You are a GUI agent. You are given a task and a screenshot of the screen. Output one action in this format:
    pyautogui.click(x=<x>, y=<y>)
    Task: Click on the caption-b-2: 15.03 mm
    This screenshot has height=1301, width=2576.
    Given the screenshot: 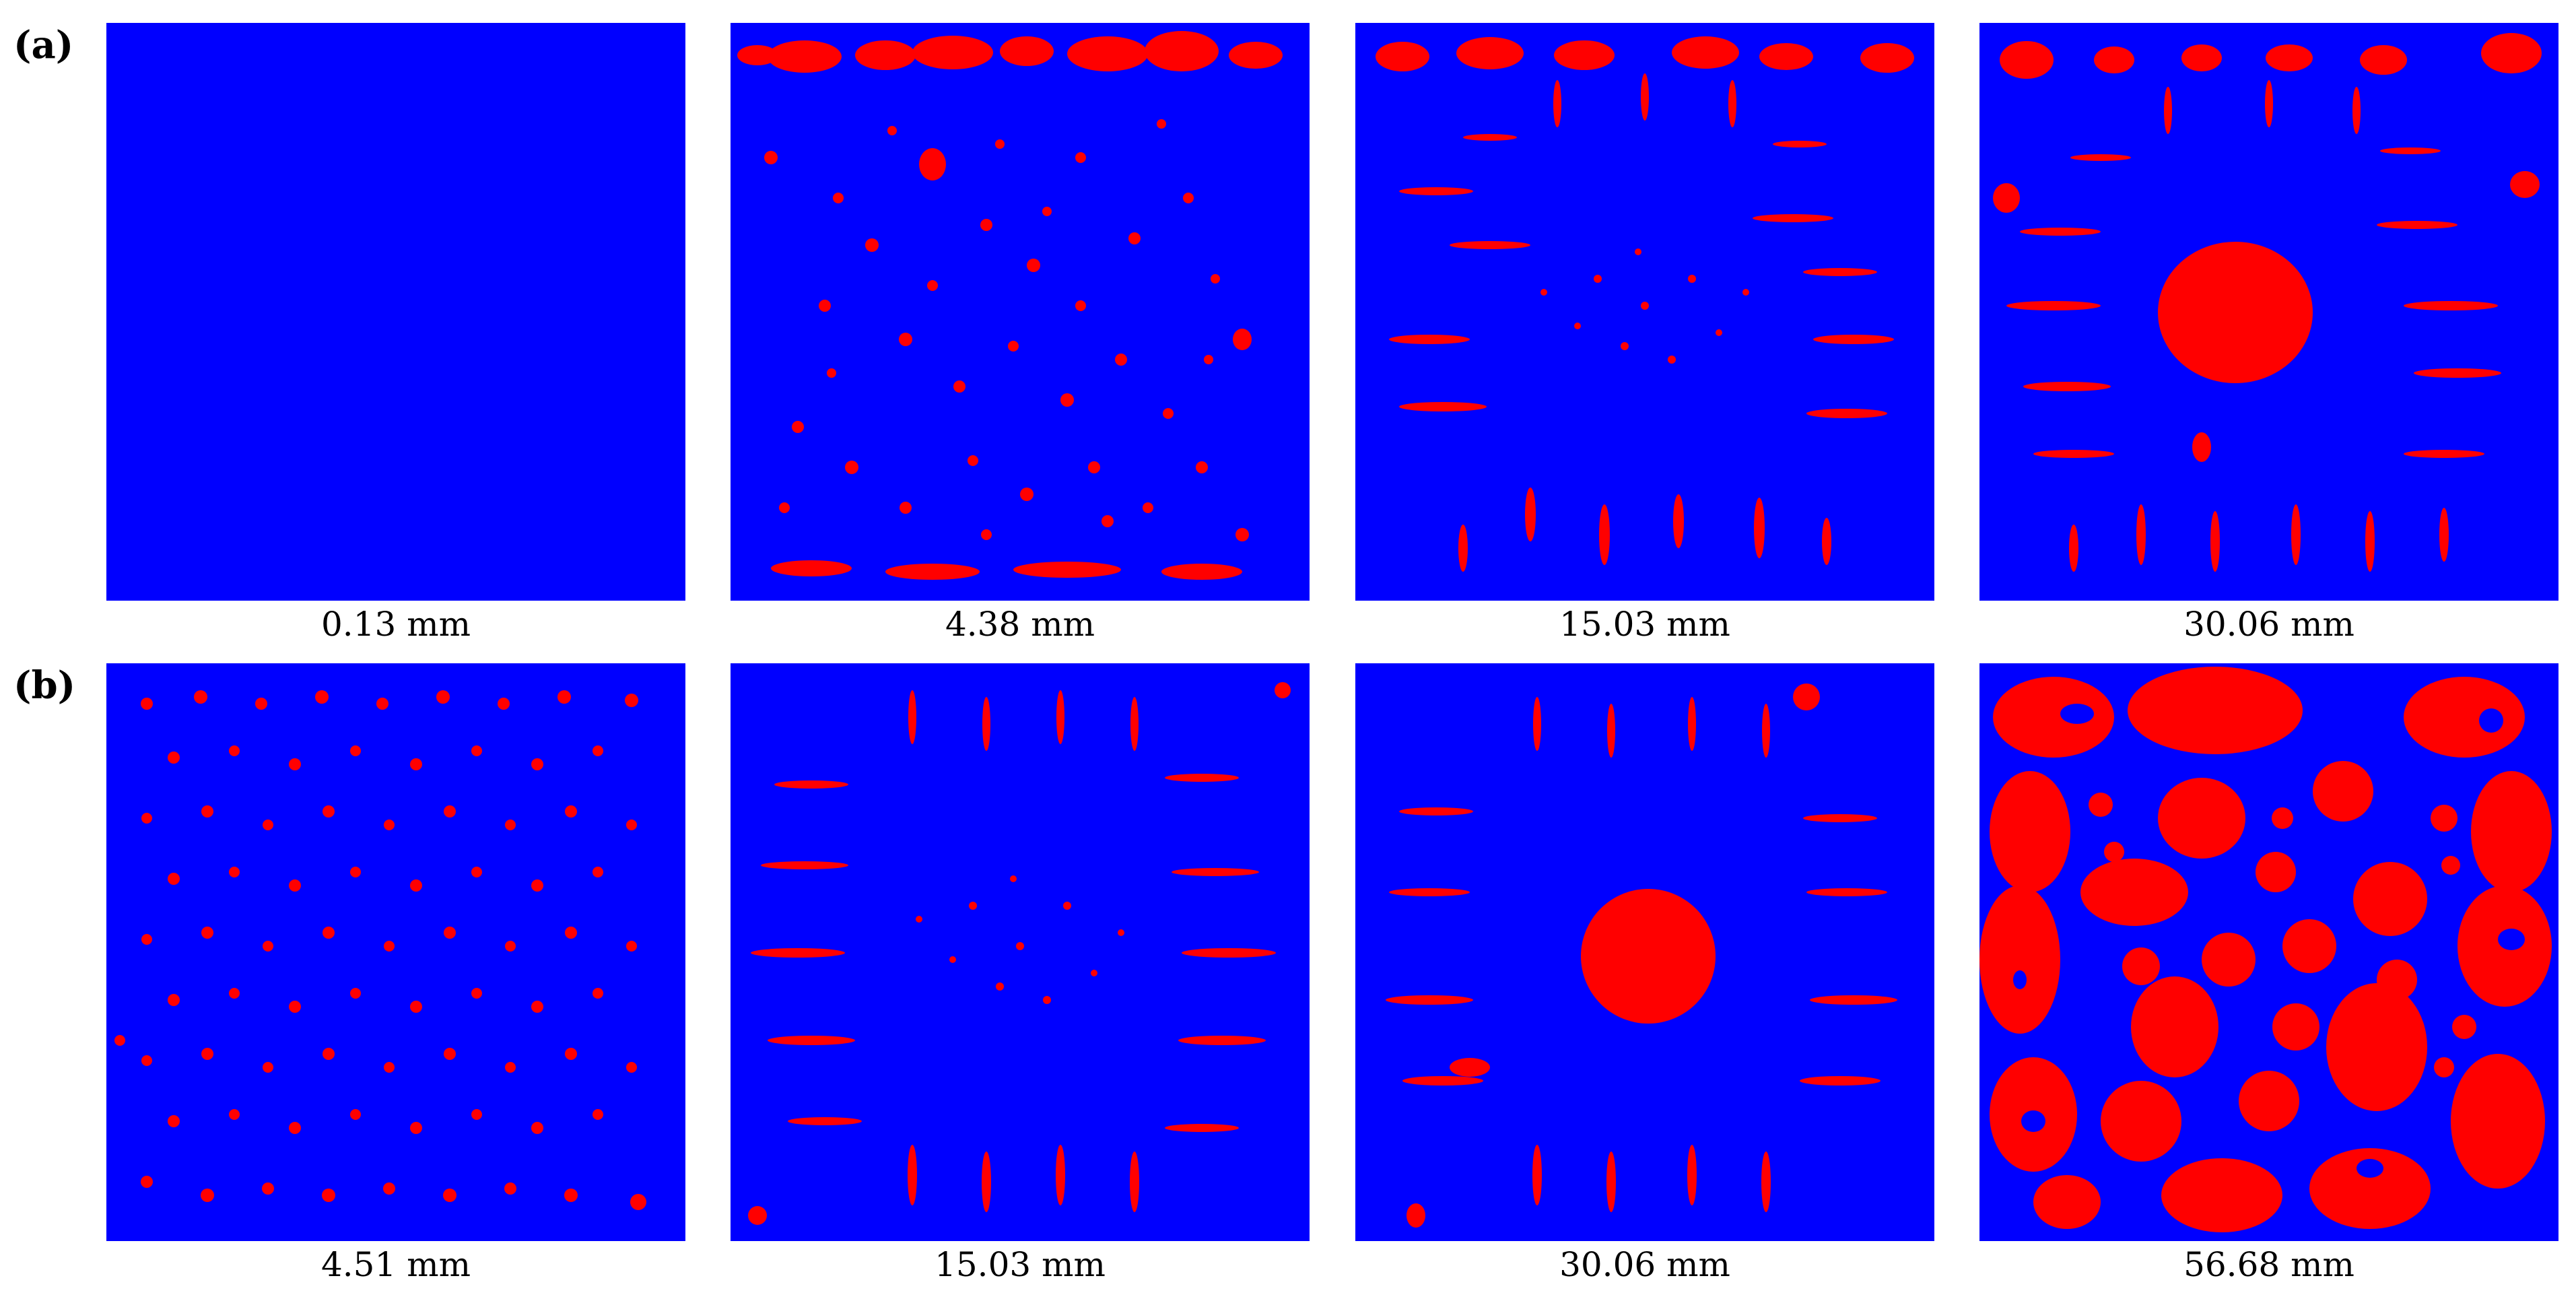 What is the action you would take?
    pyautogui.click(x=1020, y=1265)
    